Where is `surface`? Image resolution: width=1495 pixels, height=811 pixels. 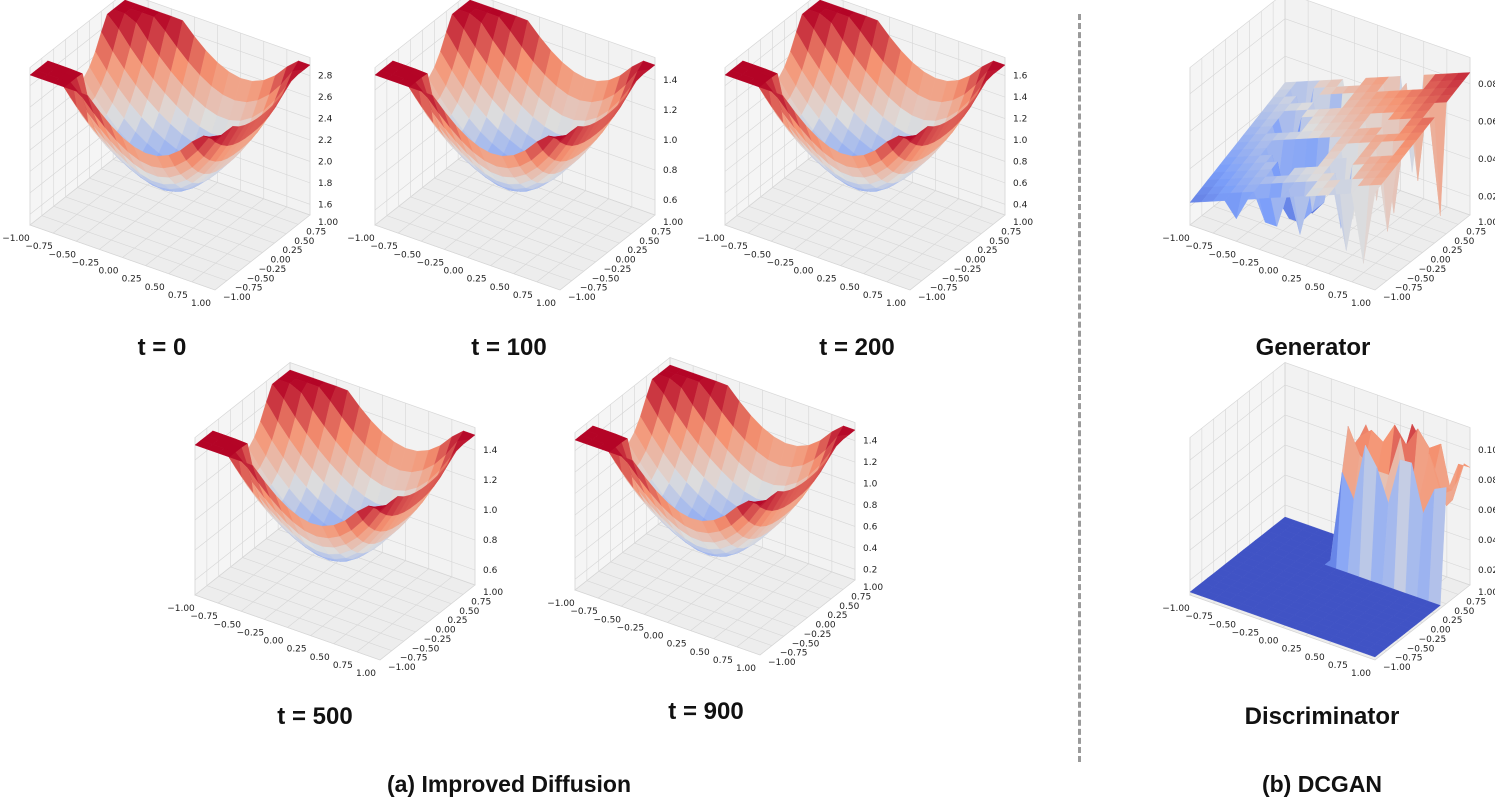 surface is located at coordinates (715, 460).